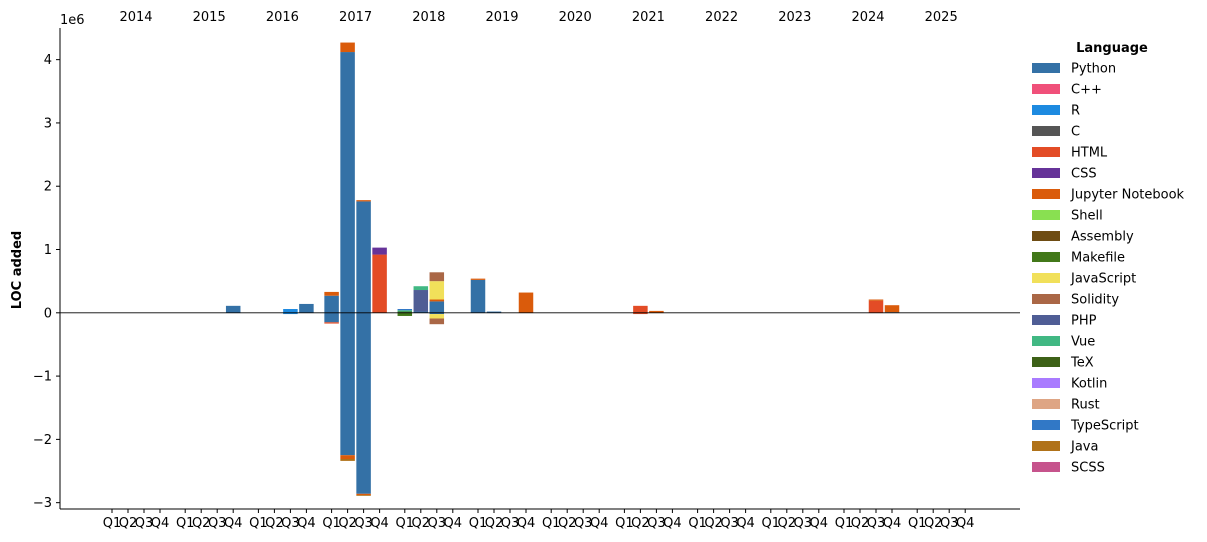 The height and width of the screenshot is (542, 1207). What do you see at coordinates (209, 17) in the screenshot?
I see `year-label: 2015` at bounding box center [209, 17].